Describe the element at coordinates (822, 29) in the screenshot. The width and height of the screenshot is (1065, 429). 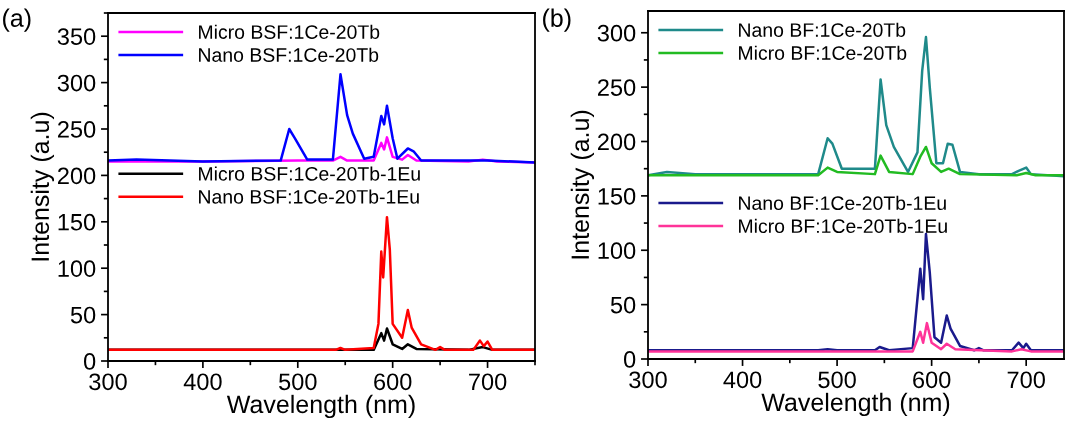
I see `legend-label: Nano BF:1Ce-20Tb` at that location.